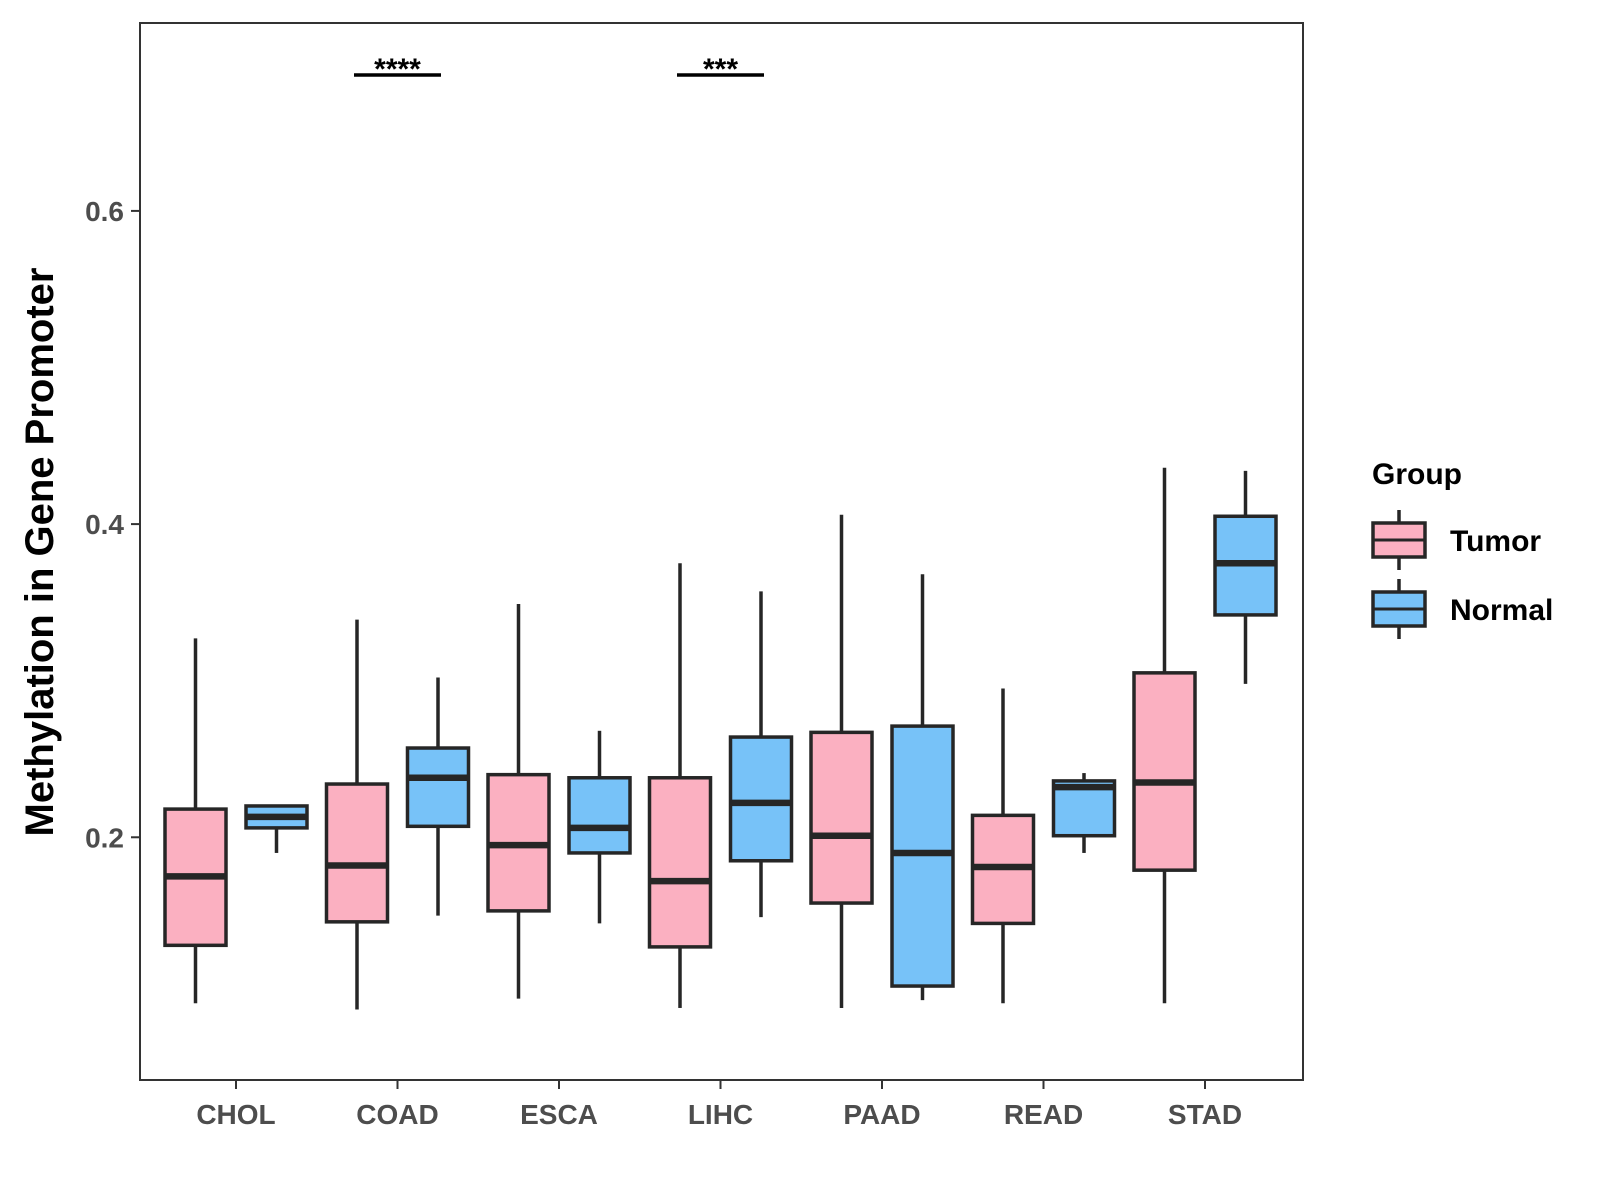 This screenshot has height=1200, width=1600. What do you see at coordinates (1084, 813) in the screenshot?
I see `box-normal-read` at bounding box center [1084, 813].